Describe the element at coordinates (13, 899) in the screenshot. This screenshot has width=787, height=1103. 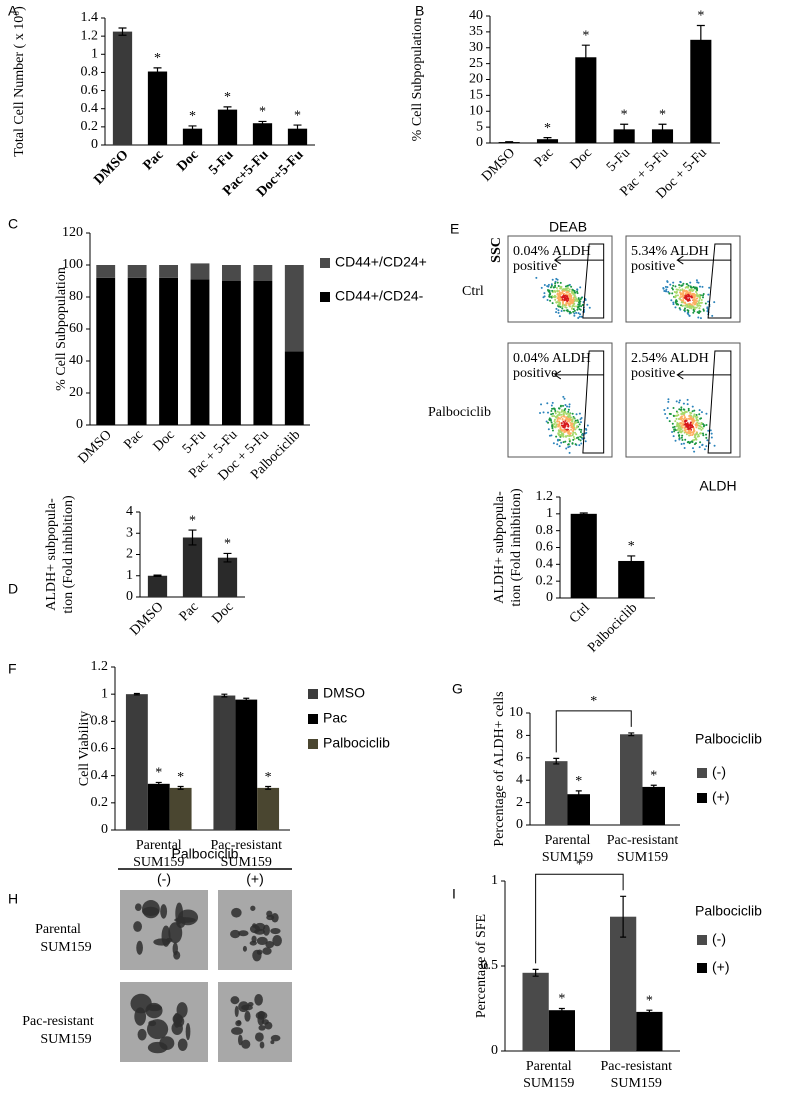
I see `panel-label: H` at that location.